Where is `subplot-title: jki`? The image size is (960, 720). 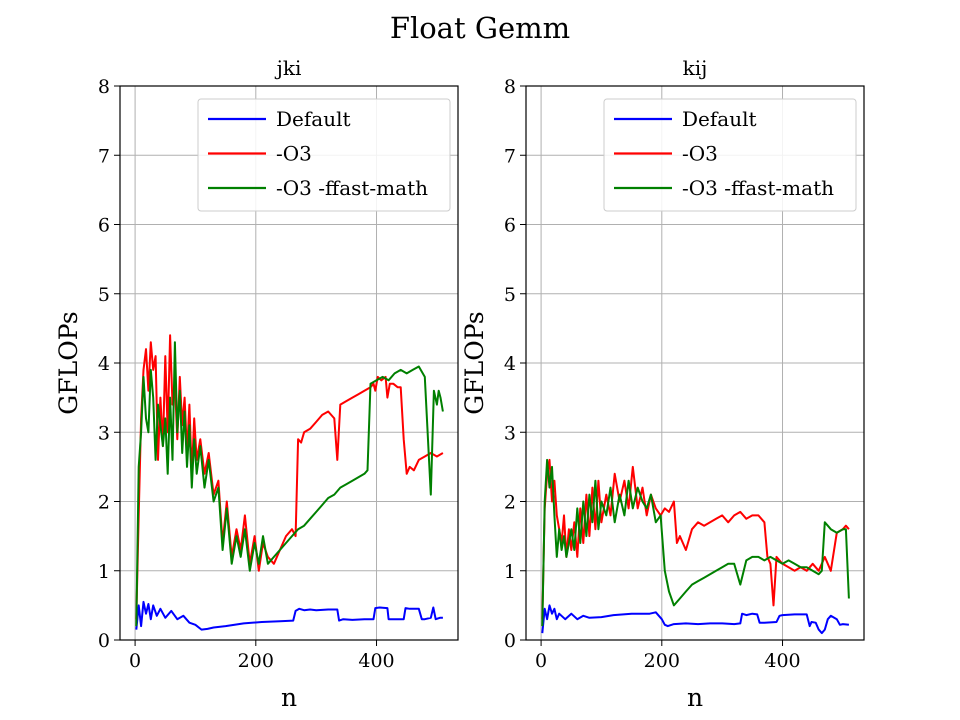 subplot-title: jki is located at coordinates (288, 68).